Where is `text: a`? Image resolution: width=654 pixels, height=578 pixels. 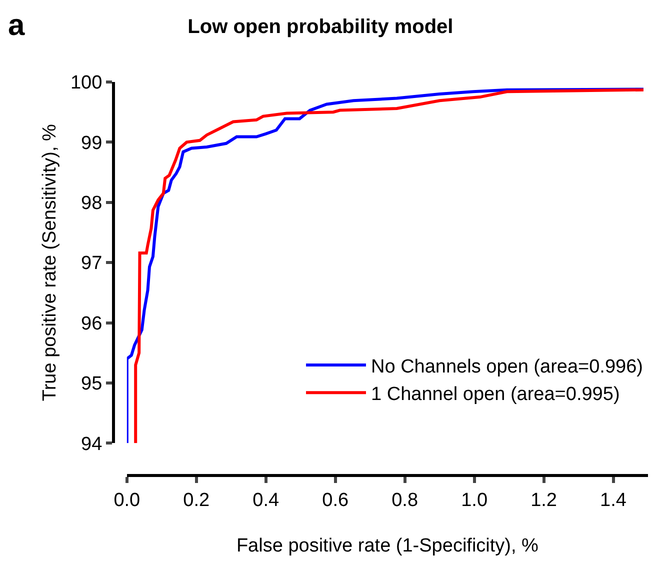 text: a is located at coordinates (16, 25).